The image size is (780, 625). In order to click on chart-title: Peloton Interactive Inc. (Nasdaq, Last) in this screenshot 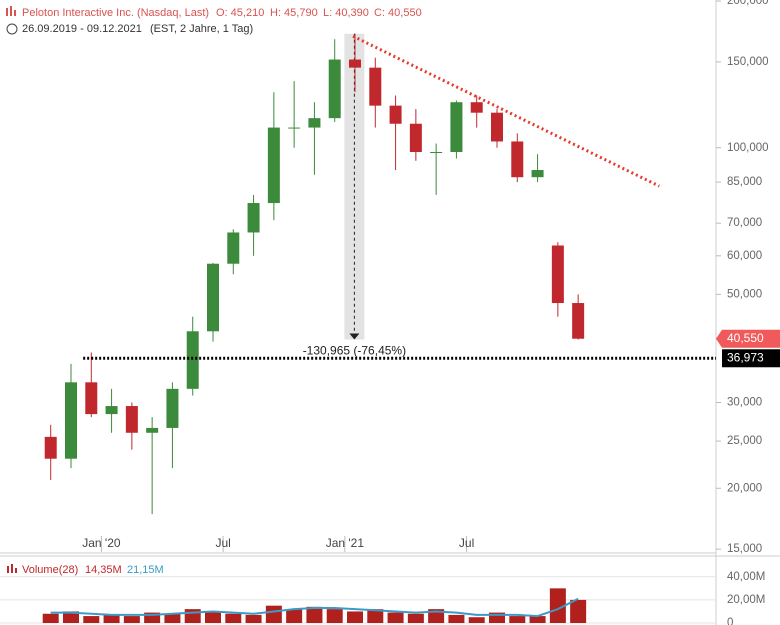, I will do `click(115, 13)`.